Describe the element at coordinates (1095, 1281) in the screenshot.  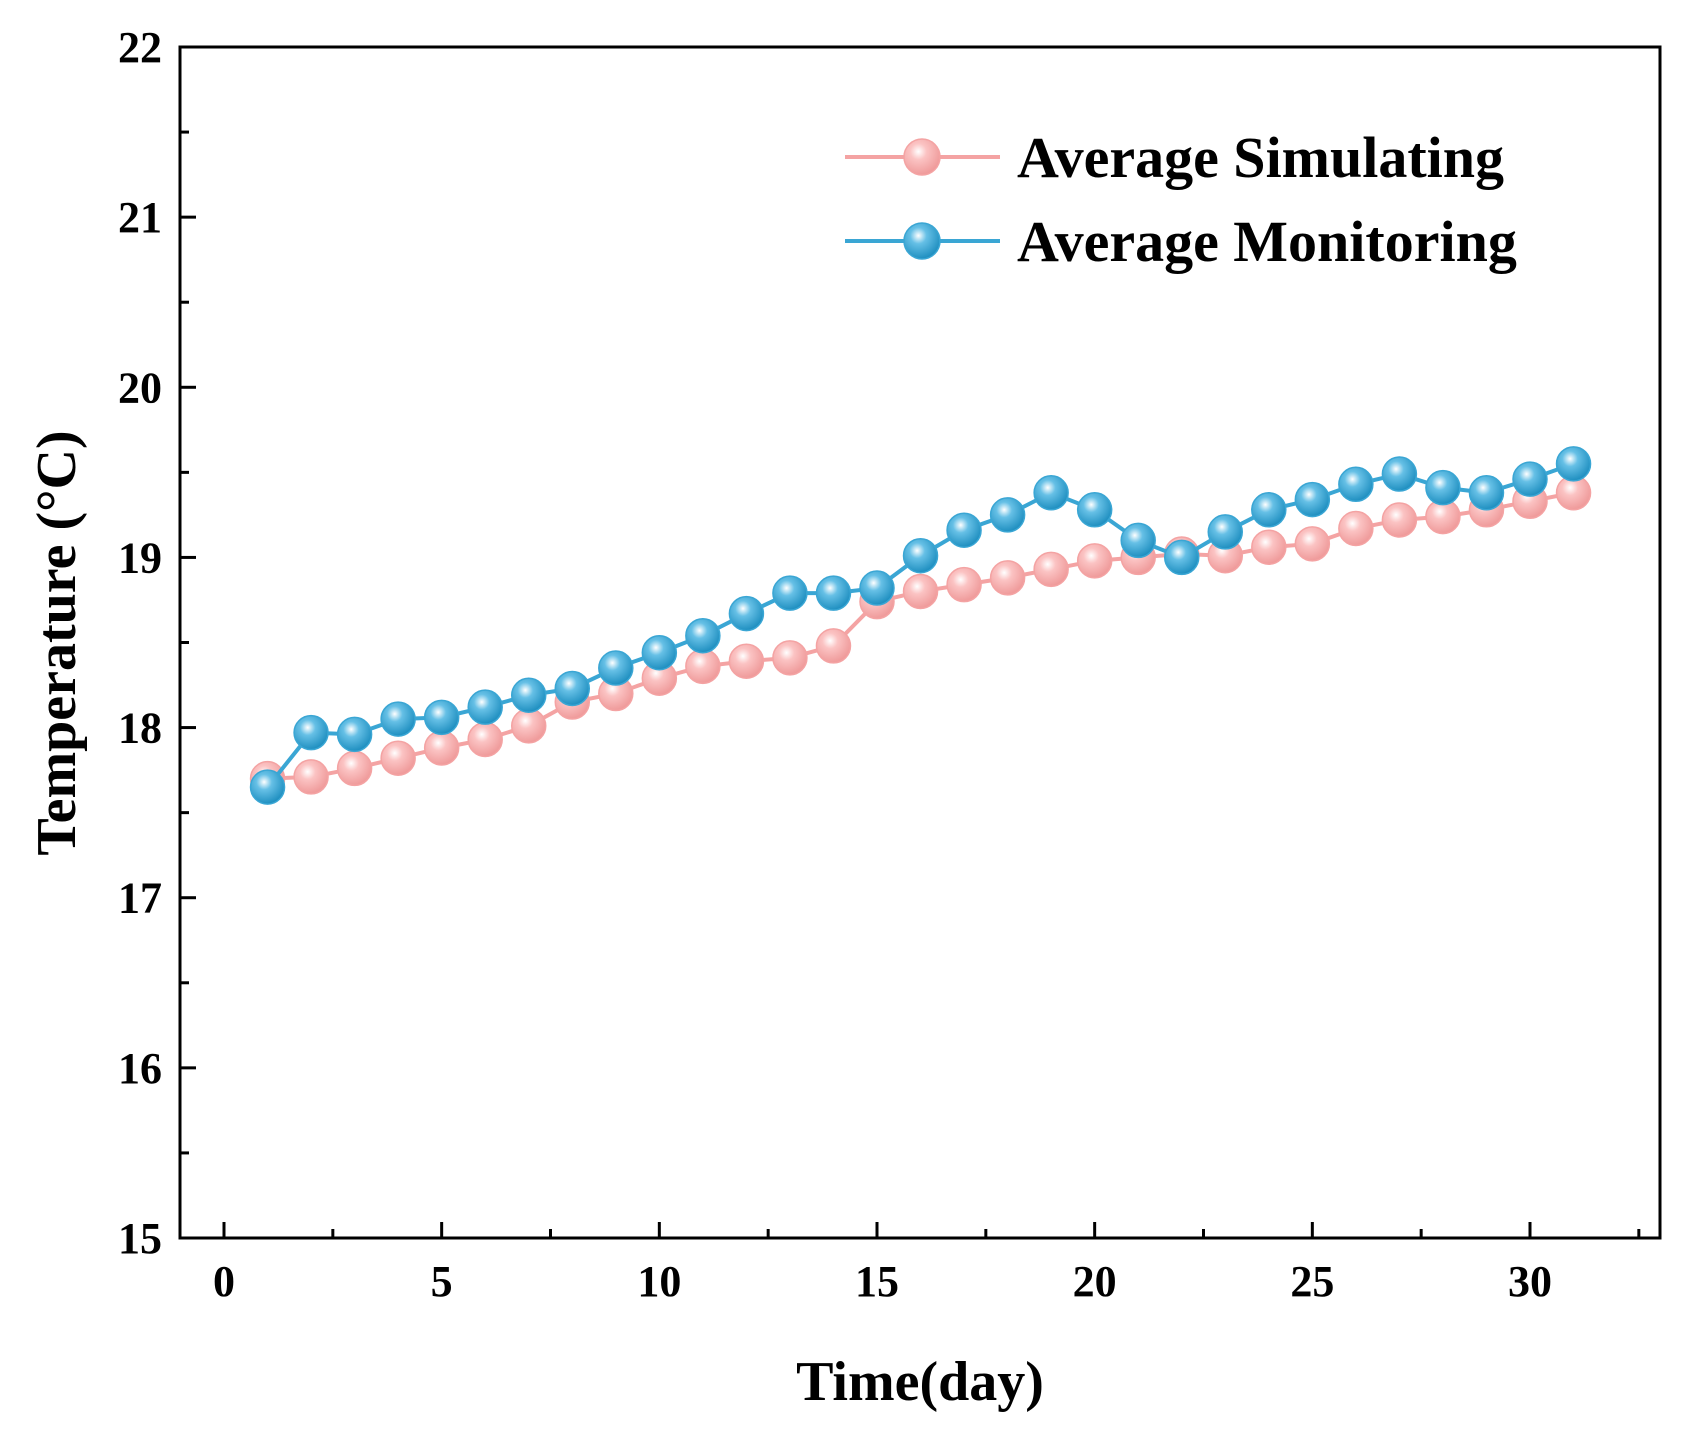
I see `x-tick-label: 20` at that location.